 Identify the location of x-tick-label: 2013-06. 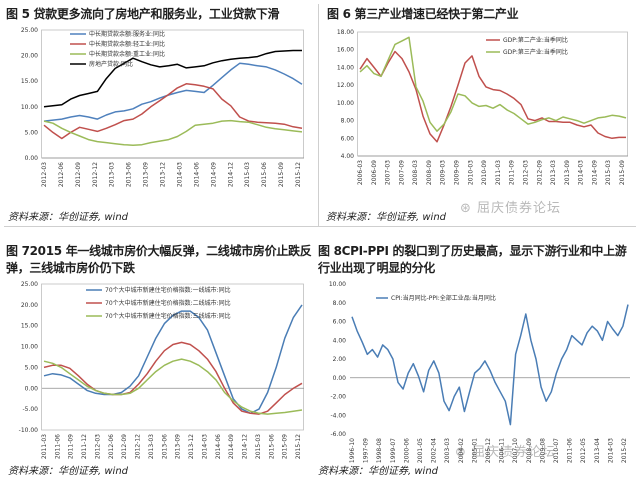
(129, 174).